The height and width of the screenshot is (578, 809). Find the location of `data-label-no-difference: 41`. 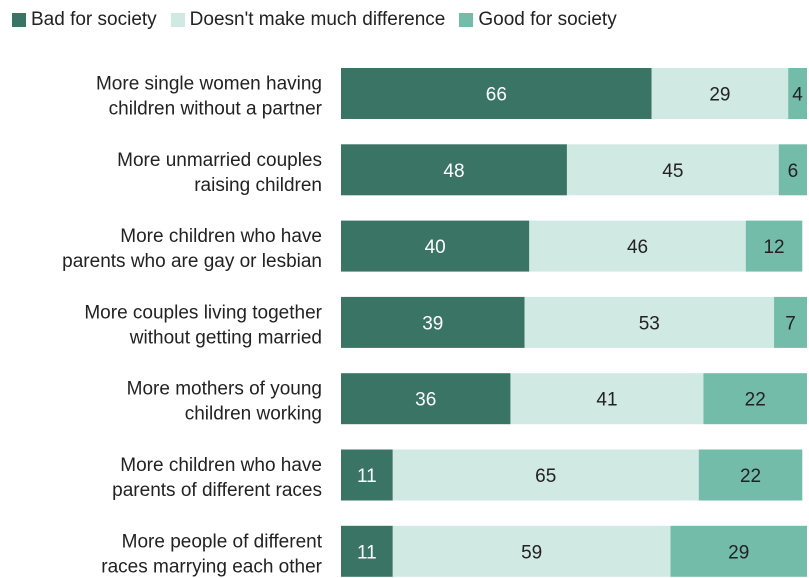

data-label-no-difference: 41 is located at coordinates (606, 400).